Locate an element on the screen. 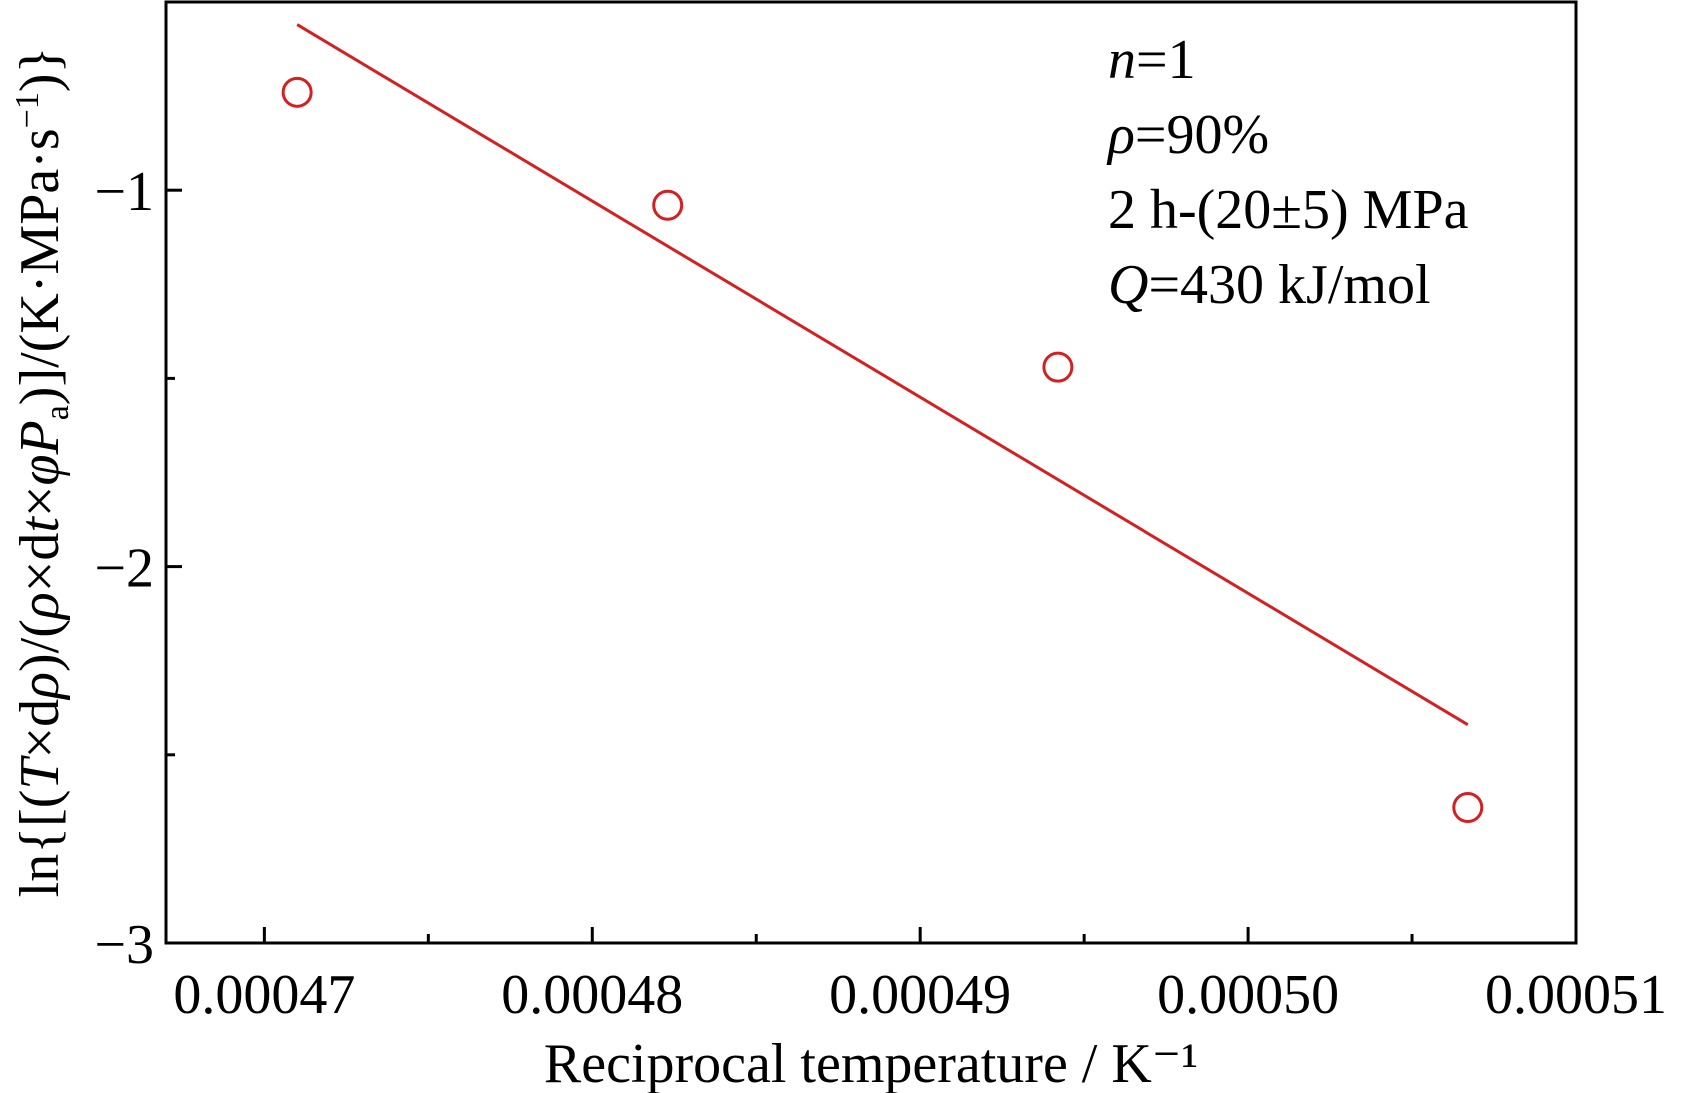 This screenshot has width=1701, height=1093. annotation-condition: 2 h-(20±5) MPa is located at coordinates (1288, 210).